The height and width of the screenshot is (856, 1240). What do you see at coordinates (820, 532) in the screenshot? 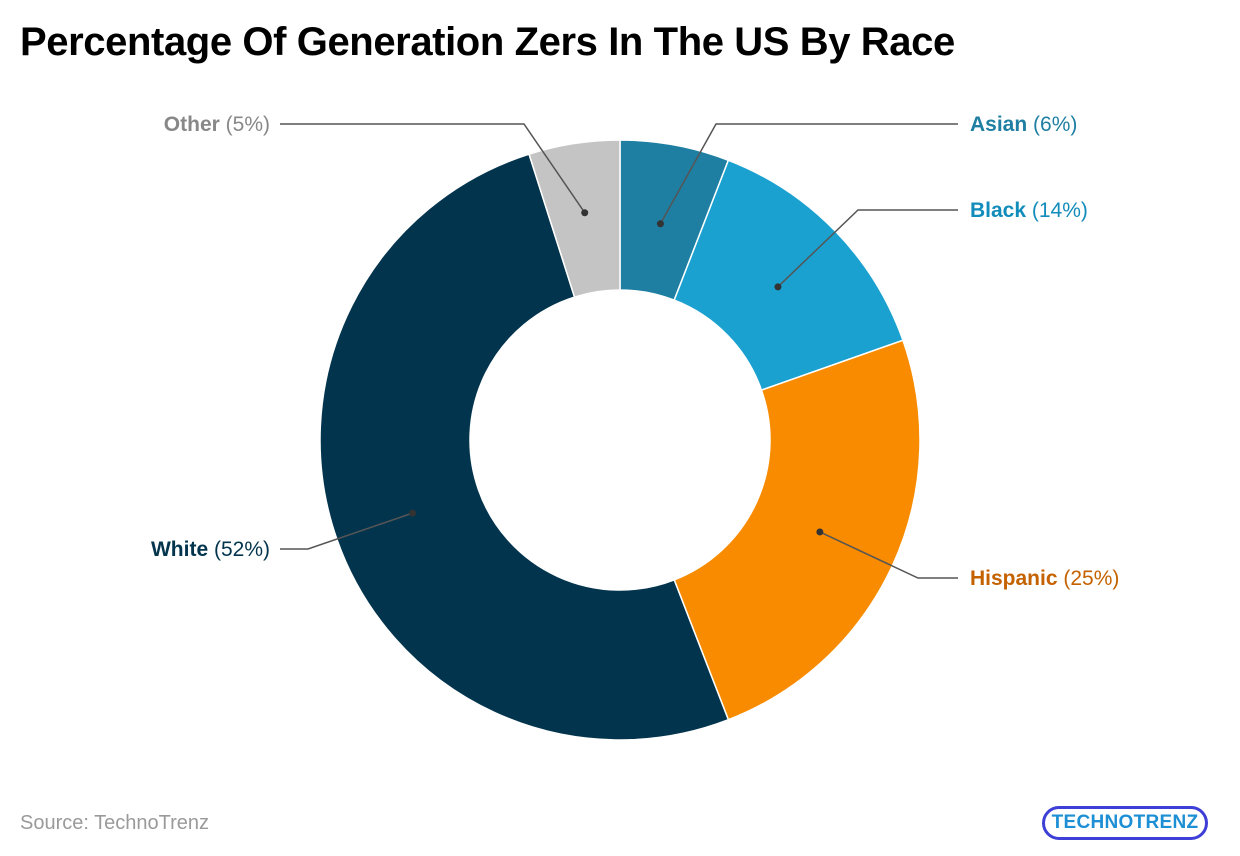
I see `leader-dot-hispanic` at bounding box center [820, 532].